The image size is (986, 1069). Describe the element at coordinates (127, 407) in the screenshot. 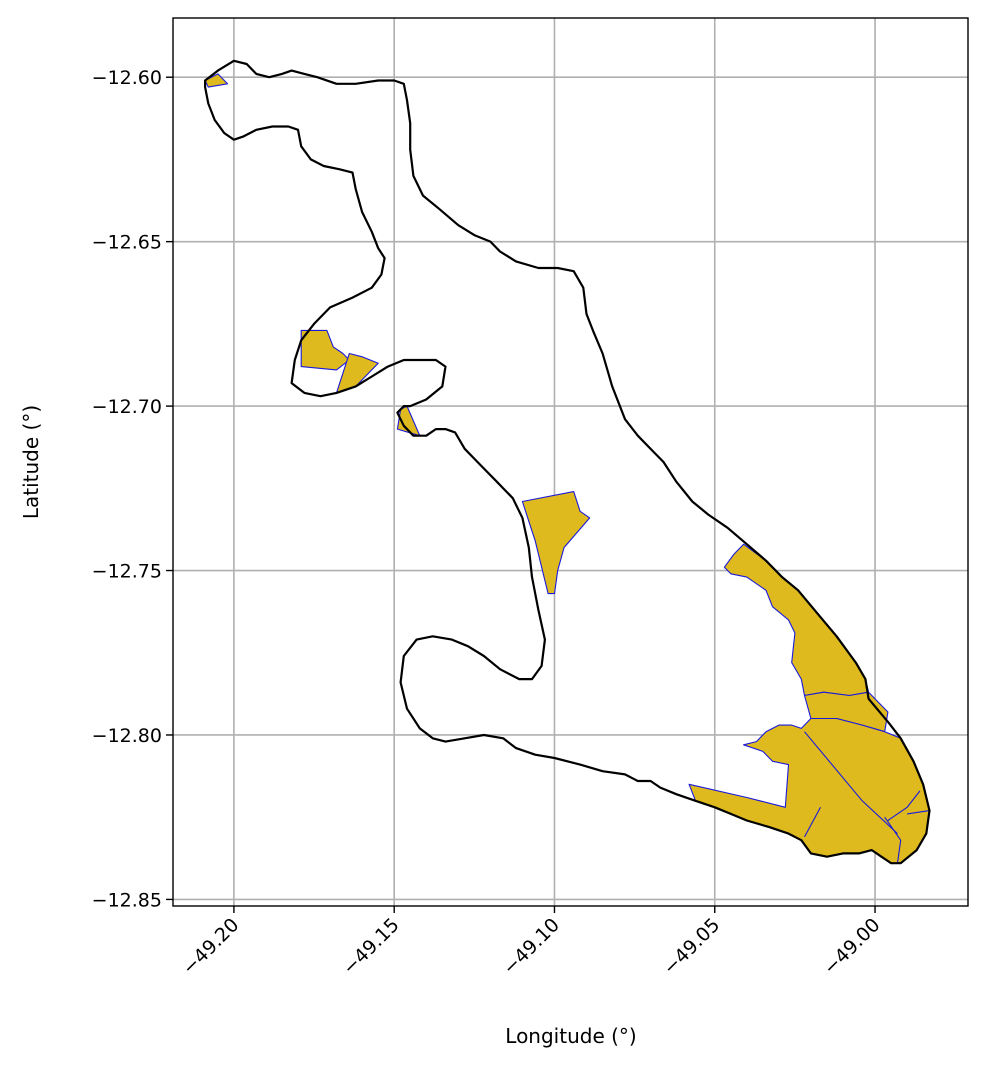

I see `y-tick-label: −12.70` at that location.